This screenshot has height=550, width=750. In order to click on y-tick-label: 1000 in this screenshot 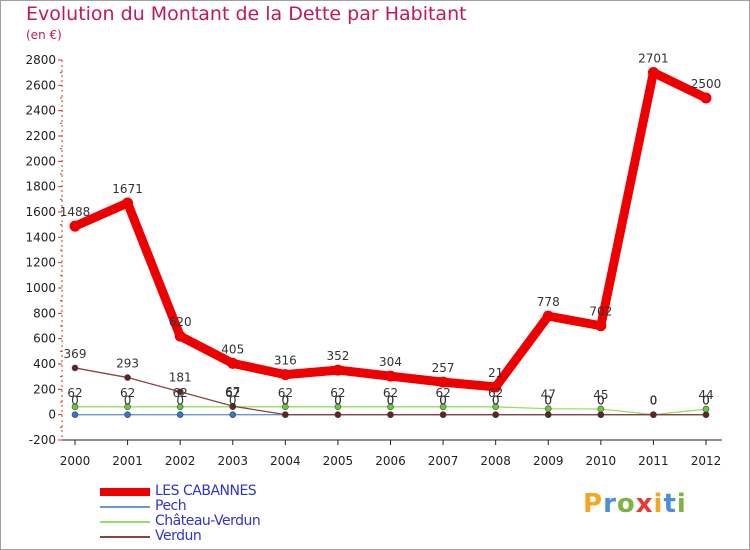, I will do `click(40, 288)`.